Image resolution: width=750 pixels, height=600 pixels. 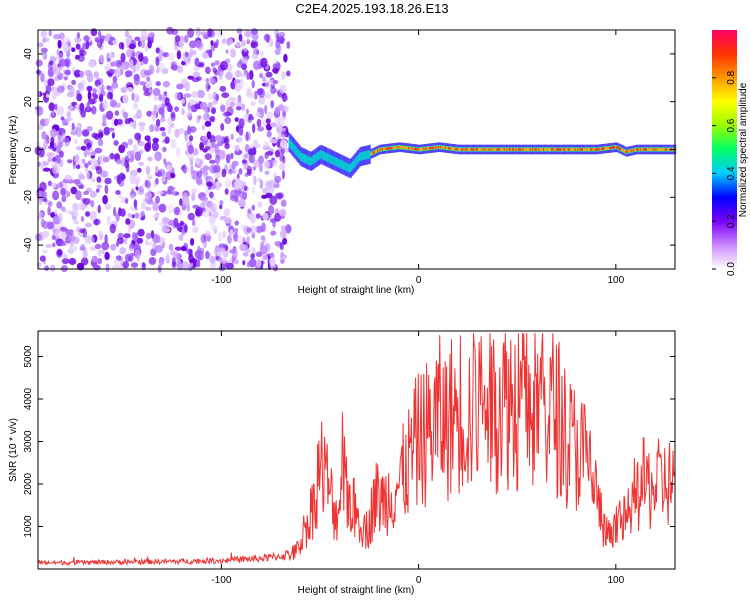 I want to click on colorbar-tick-label: 0.6, so click(x=731, y=125).